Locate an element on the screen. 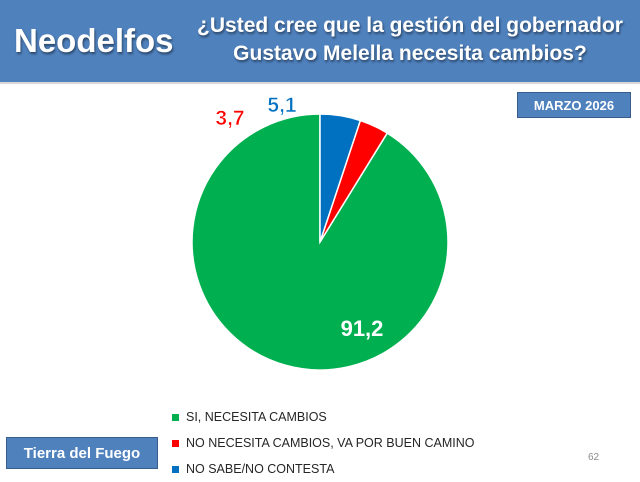  legend-item: SI, NECESITA CAMBIOS is located at coordinates (323, 417).